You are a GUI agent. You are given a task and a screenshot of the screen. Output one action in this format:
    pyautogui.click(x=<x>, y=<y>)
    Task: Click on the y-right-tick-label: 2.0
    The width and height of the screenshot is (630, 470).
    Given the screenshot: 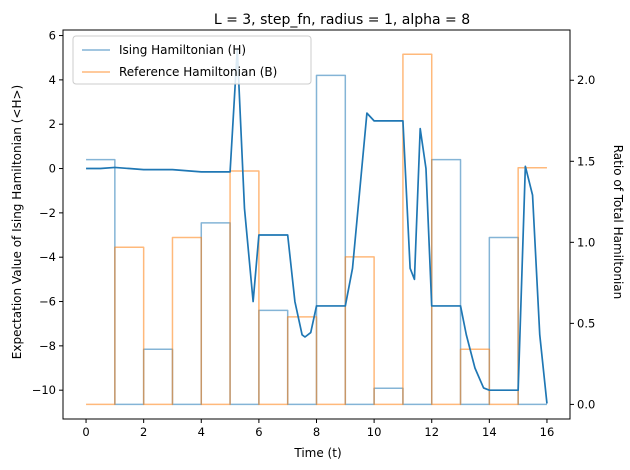 What is the action you would take?
    pyautogui.click(x=586, y=80)
    